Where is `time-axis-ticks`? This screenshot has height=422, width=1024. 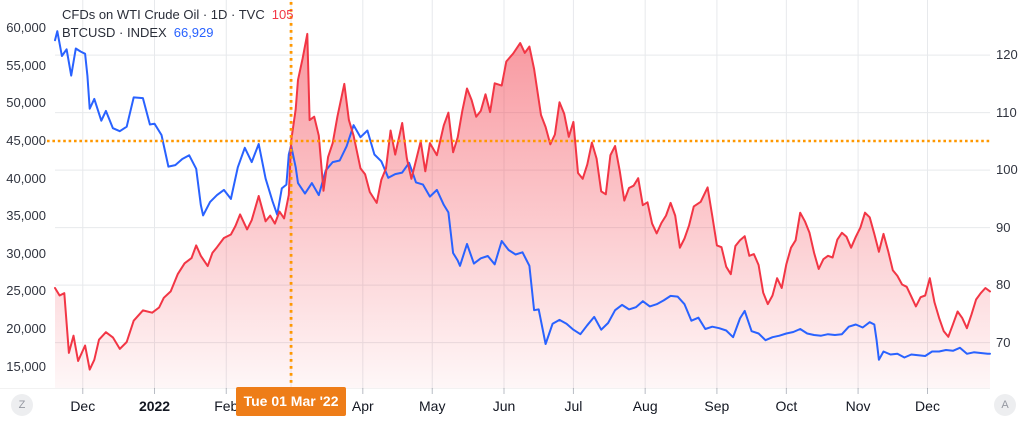 time-axis-ticks is located at coordinates (495, 391).